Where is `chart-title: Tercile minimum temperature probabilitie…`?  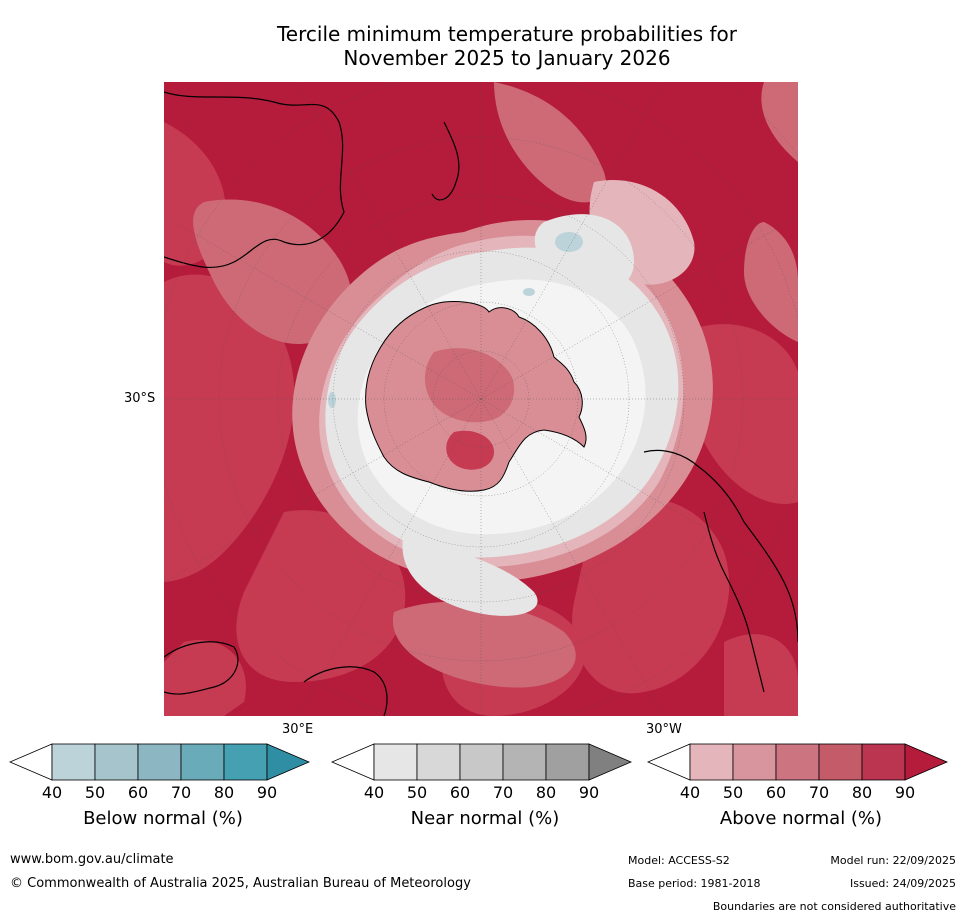 chart-title: Tercile minimum temperature probabilitie… is located at coordinates (507, 46).